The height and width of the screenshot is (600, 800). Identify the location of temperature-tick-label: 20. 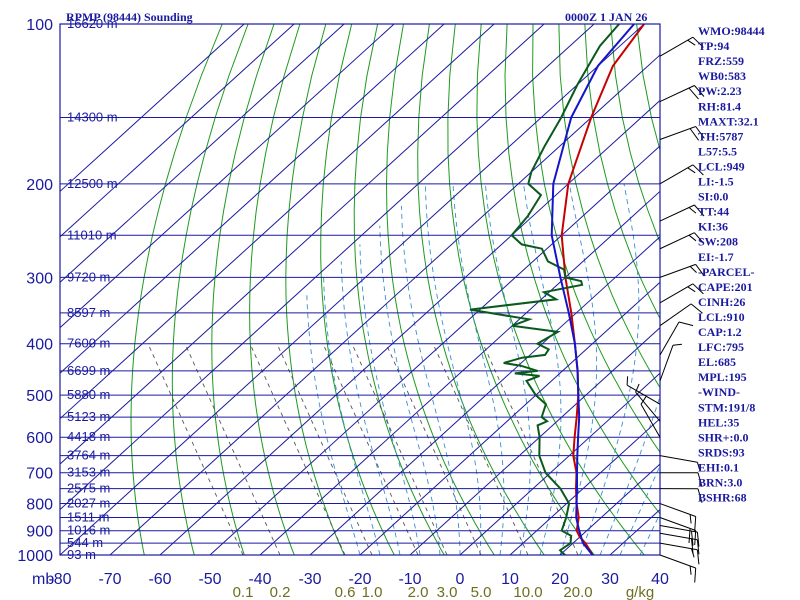
(560, 579).